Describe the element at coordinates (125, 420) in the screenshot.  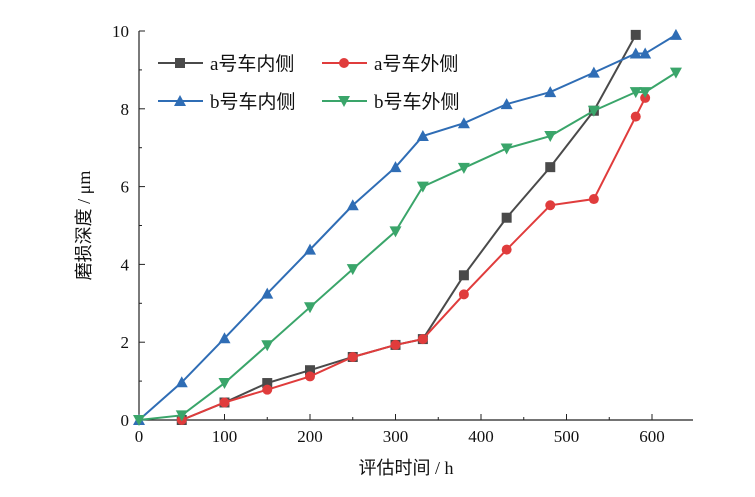
I see `y-tick-label: 0` at that location.